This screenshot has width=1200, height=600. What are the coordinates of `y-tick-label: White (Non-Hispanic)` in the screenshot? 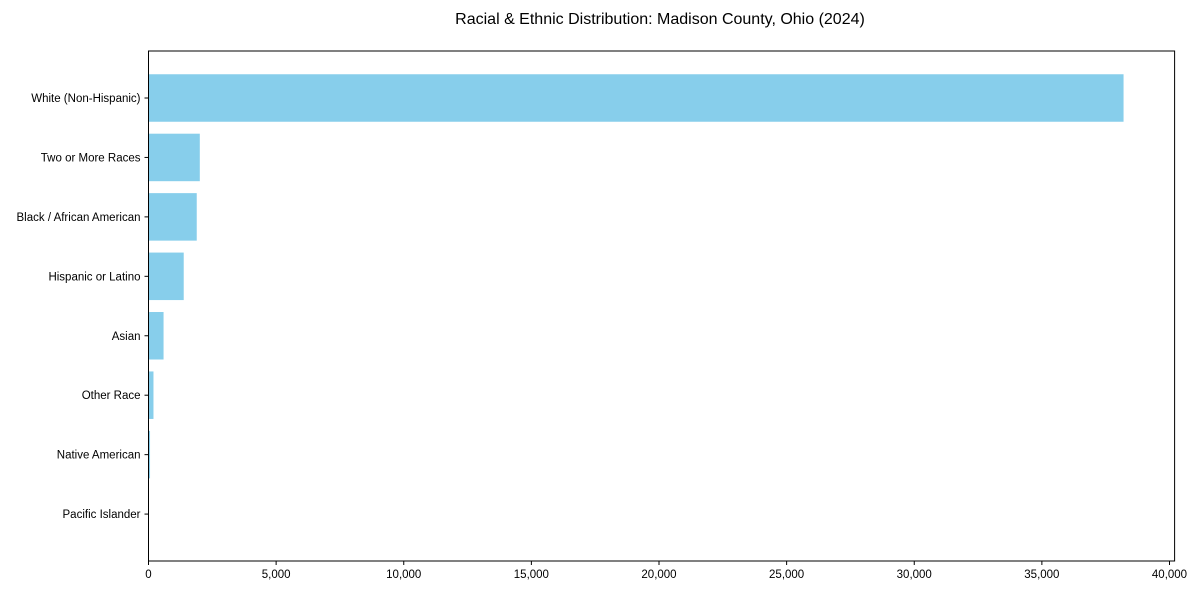 It's located at (85, 99).